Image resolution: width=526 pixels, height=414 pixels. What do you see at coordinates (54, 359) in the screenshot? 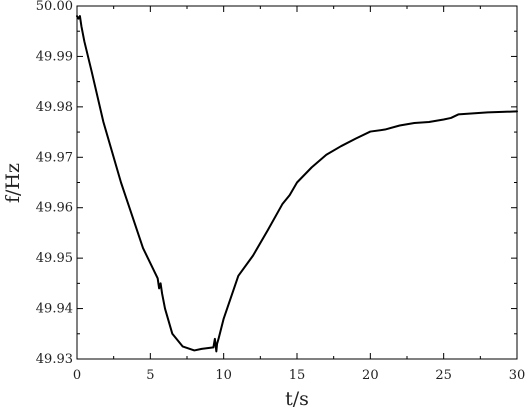
I see `y-tick-label: 49.93` at bounding box center [54, 359].